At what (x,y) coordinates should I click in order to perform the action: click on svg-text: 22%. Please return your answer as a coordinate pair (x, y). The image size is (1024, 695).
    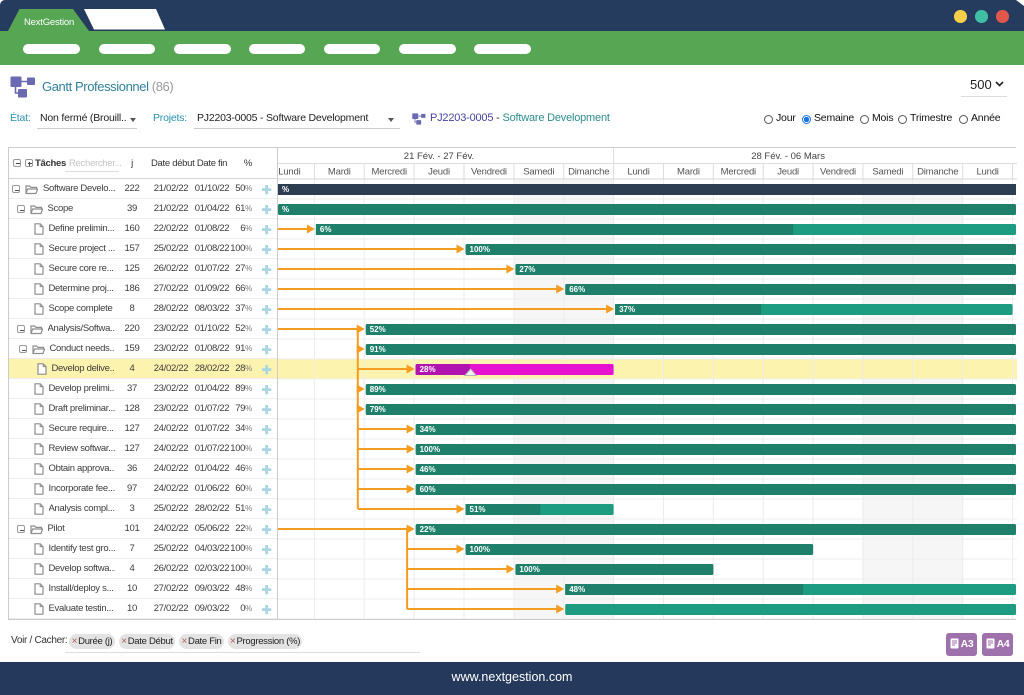
    Looking at the image, I should click on (428, 529).